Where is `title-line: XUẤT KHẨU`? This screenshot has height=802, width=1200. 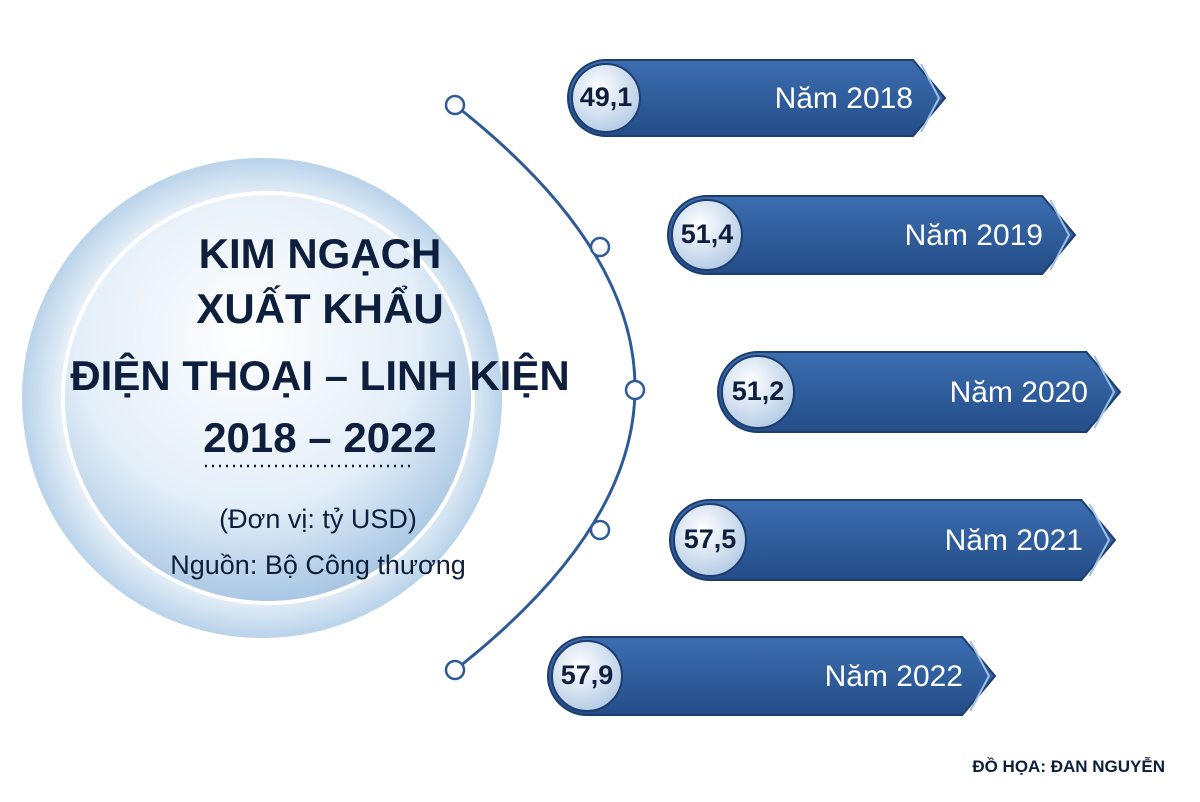
title-line: XUẤT KHẨU is located at coordinates (319, 308).